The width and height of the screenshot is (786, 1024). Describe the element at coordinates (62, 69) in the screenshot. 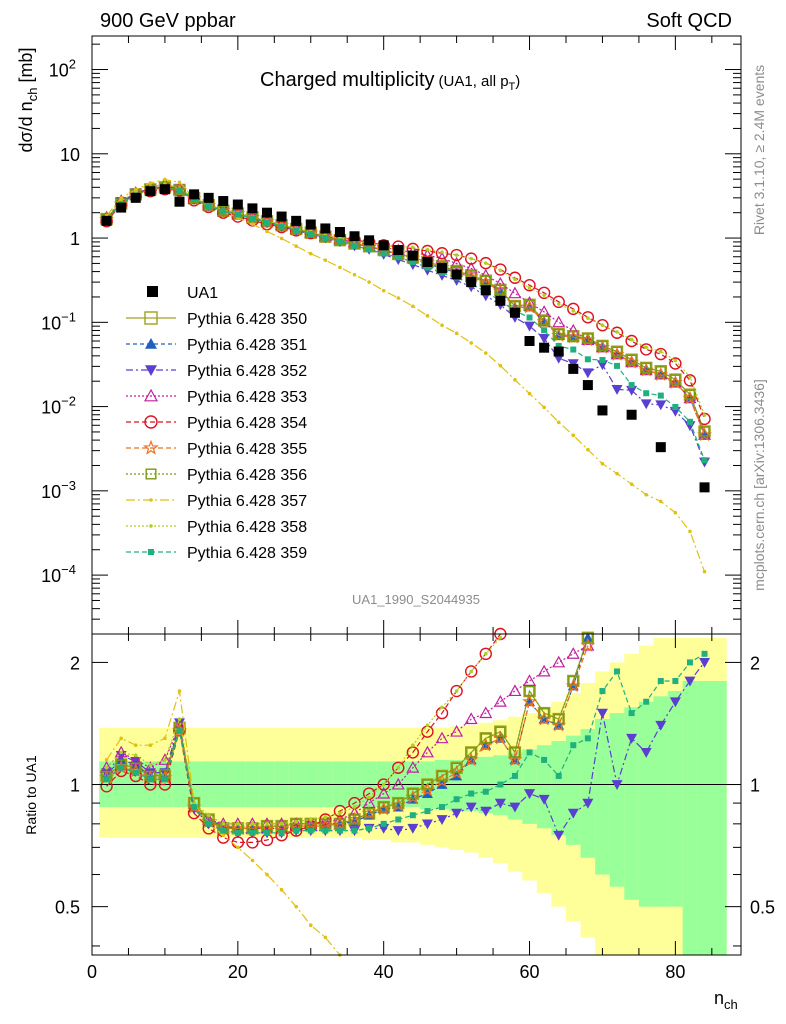

I see `y-tick-label-main: 10²` at that location.